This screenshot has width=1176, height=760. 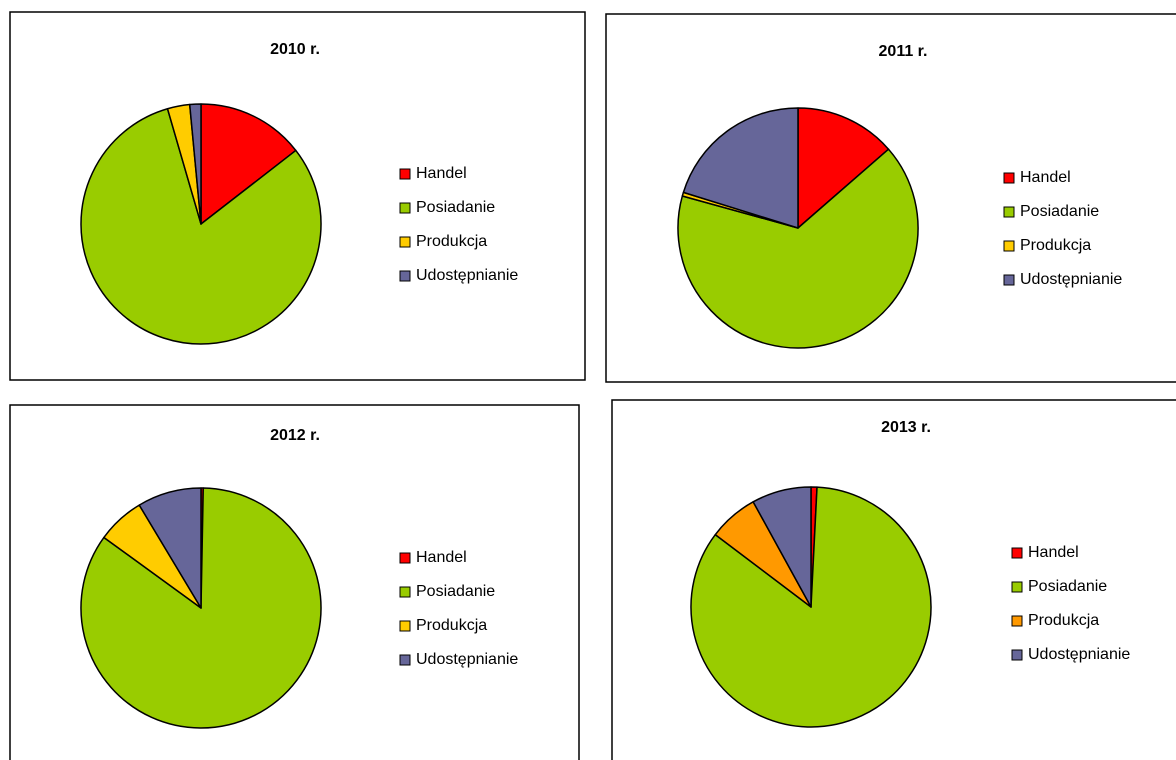 What do you see at coordinates (295, 435) in the screenshot?
I see `chart-title: 2012 r.` at bounding box center [295, 435].